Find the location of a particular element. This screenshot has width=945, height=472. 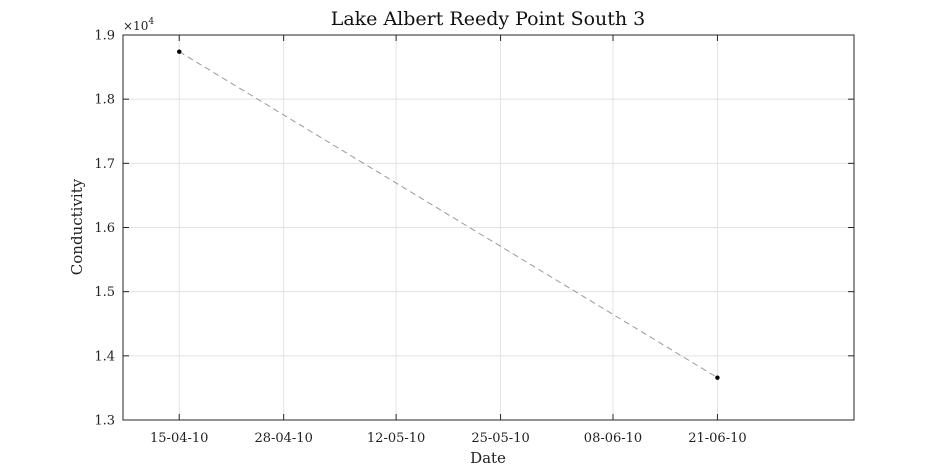

y-tick-label: 1.4 is located at coordinates (104, 356).